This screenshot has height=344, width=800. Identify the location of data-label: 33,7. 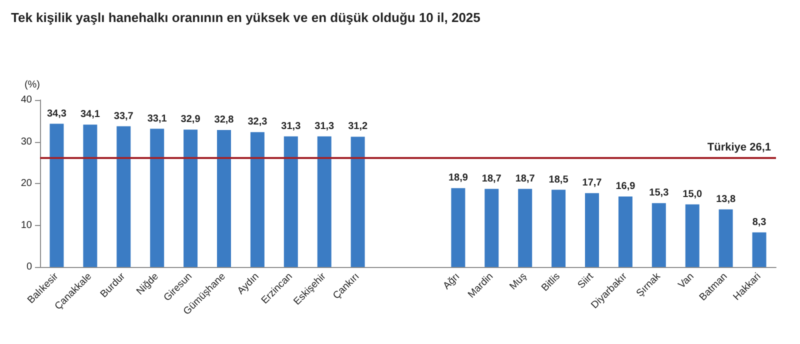
(124, 116).